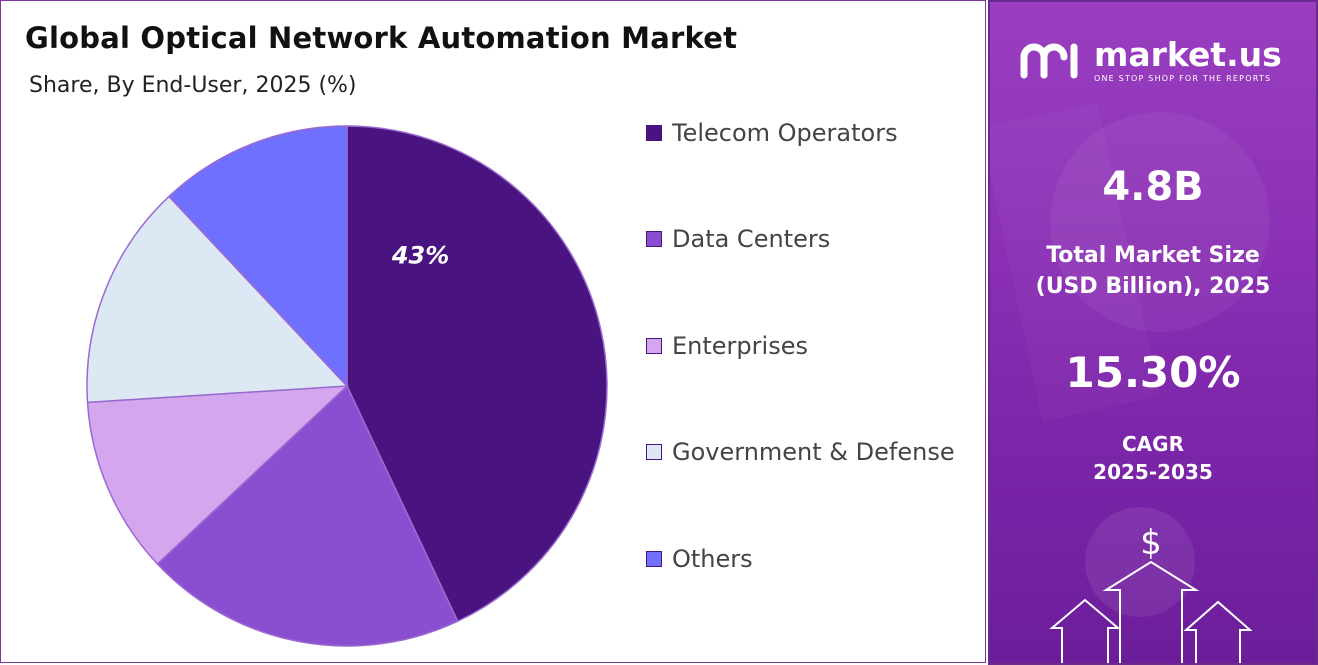 The image size is (1318, 665). I want to click on legend-item-data-centers: Data Centers, so click(738, 239).